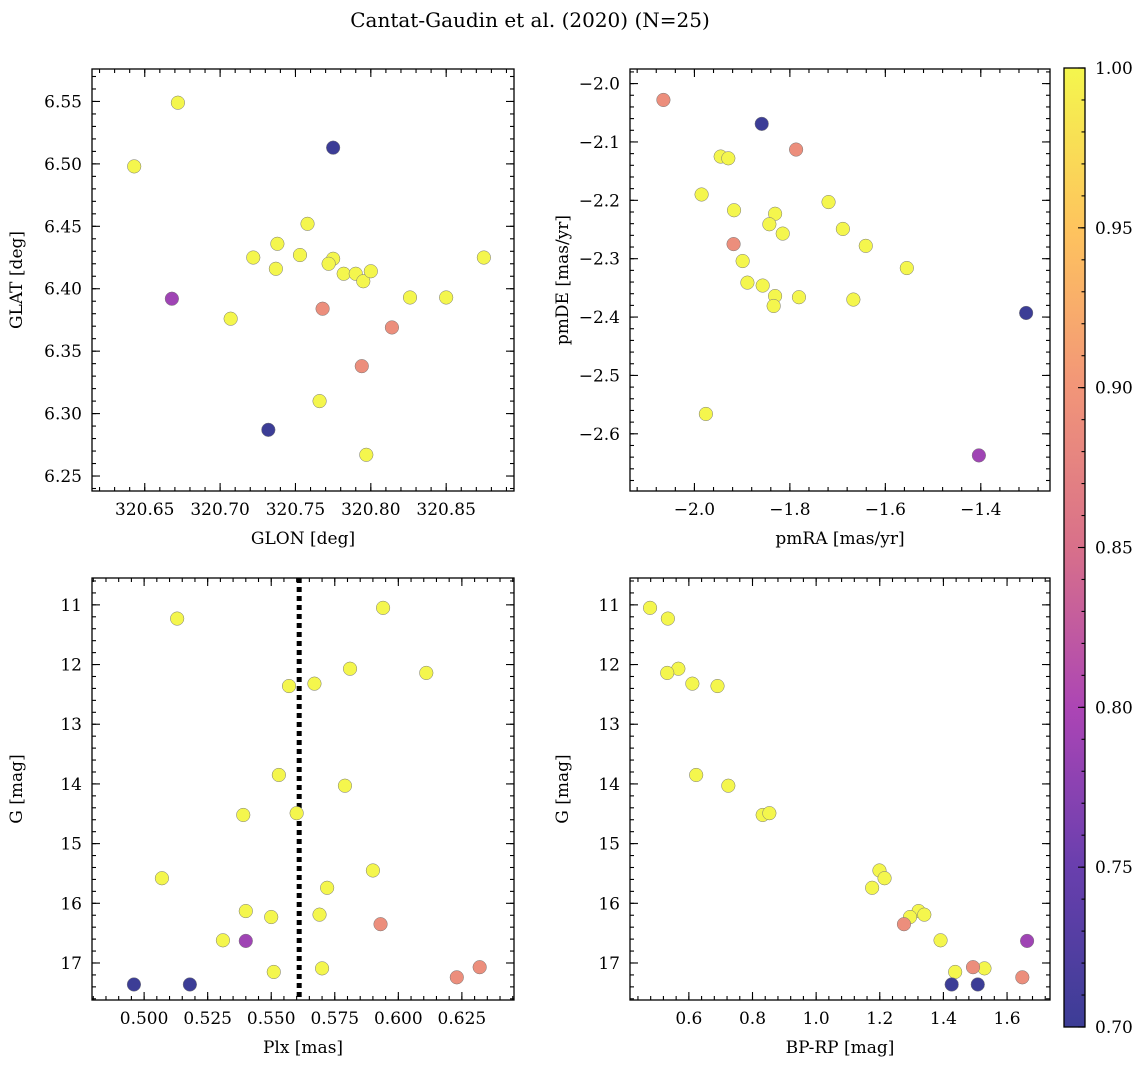 This screenshot has width=1148, height=1068. Describe the element at coordinates (219, 510) in the screenshot. I see `x-tick-label: 320.70` at that location.